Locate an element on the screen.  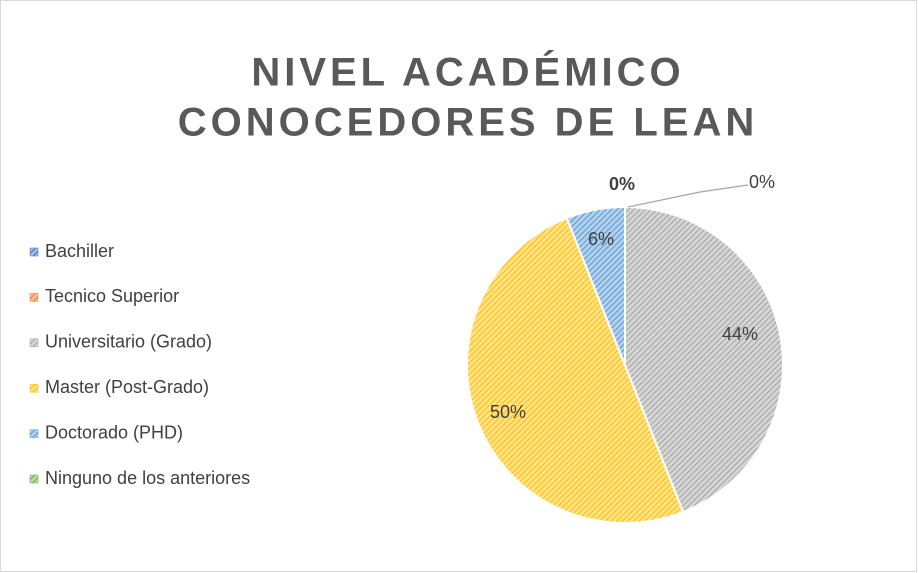
leader-line is located at coordinates (688, 196).